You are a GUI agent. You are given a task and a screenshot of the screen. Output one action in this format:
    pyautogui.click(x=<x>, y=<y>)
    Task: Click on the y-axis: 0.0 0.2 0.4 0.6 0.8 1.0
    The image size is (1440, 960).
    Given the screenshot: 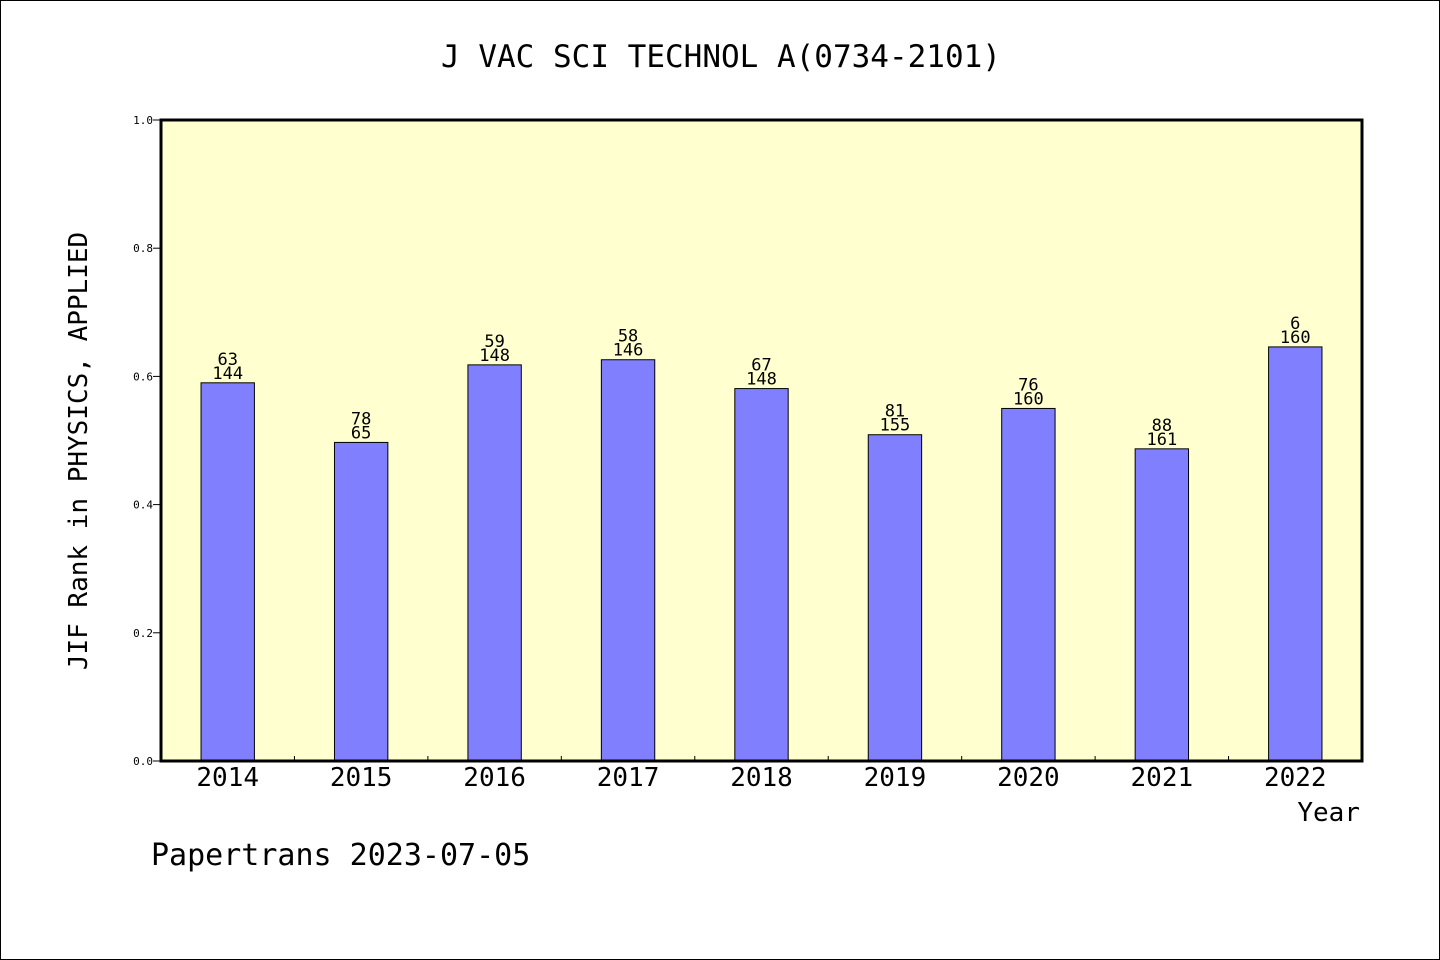 What is the action you would take?
    pyautogui.click(x=147, y=441)
    